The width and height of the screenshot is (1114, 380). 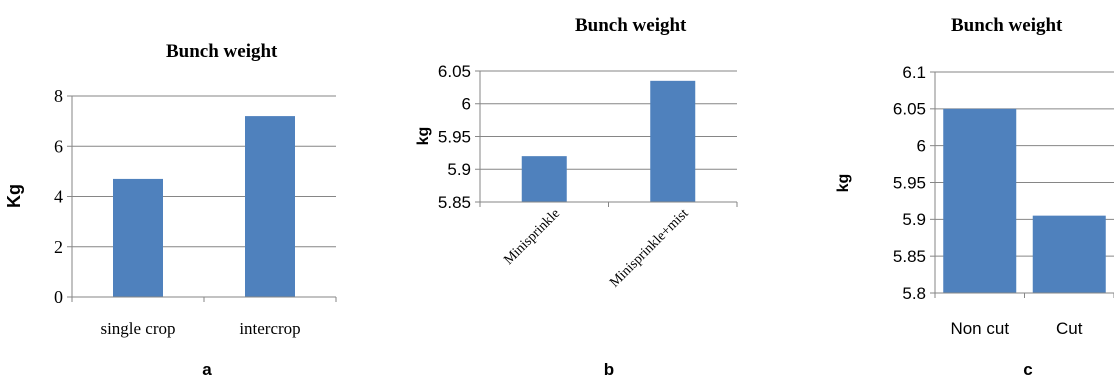 What do you see at coordinates (423, 136) in the screenshot?
I see `y-axis-label-b: kg` at bounding box center [423, 136].